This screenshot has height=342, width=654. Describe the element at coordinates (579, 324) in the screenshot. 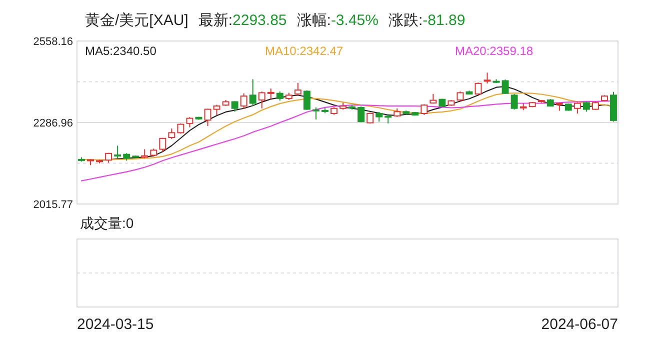

I see `text: 2024-06-07` at that location.